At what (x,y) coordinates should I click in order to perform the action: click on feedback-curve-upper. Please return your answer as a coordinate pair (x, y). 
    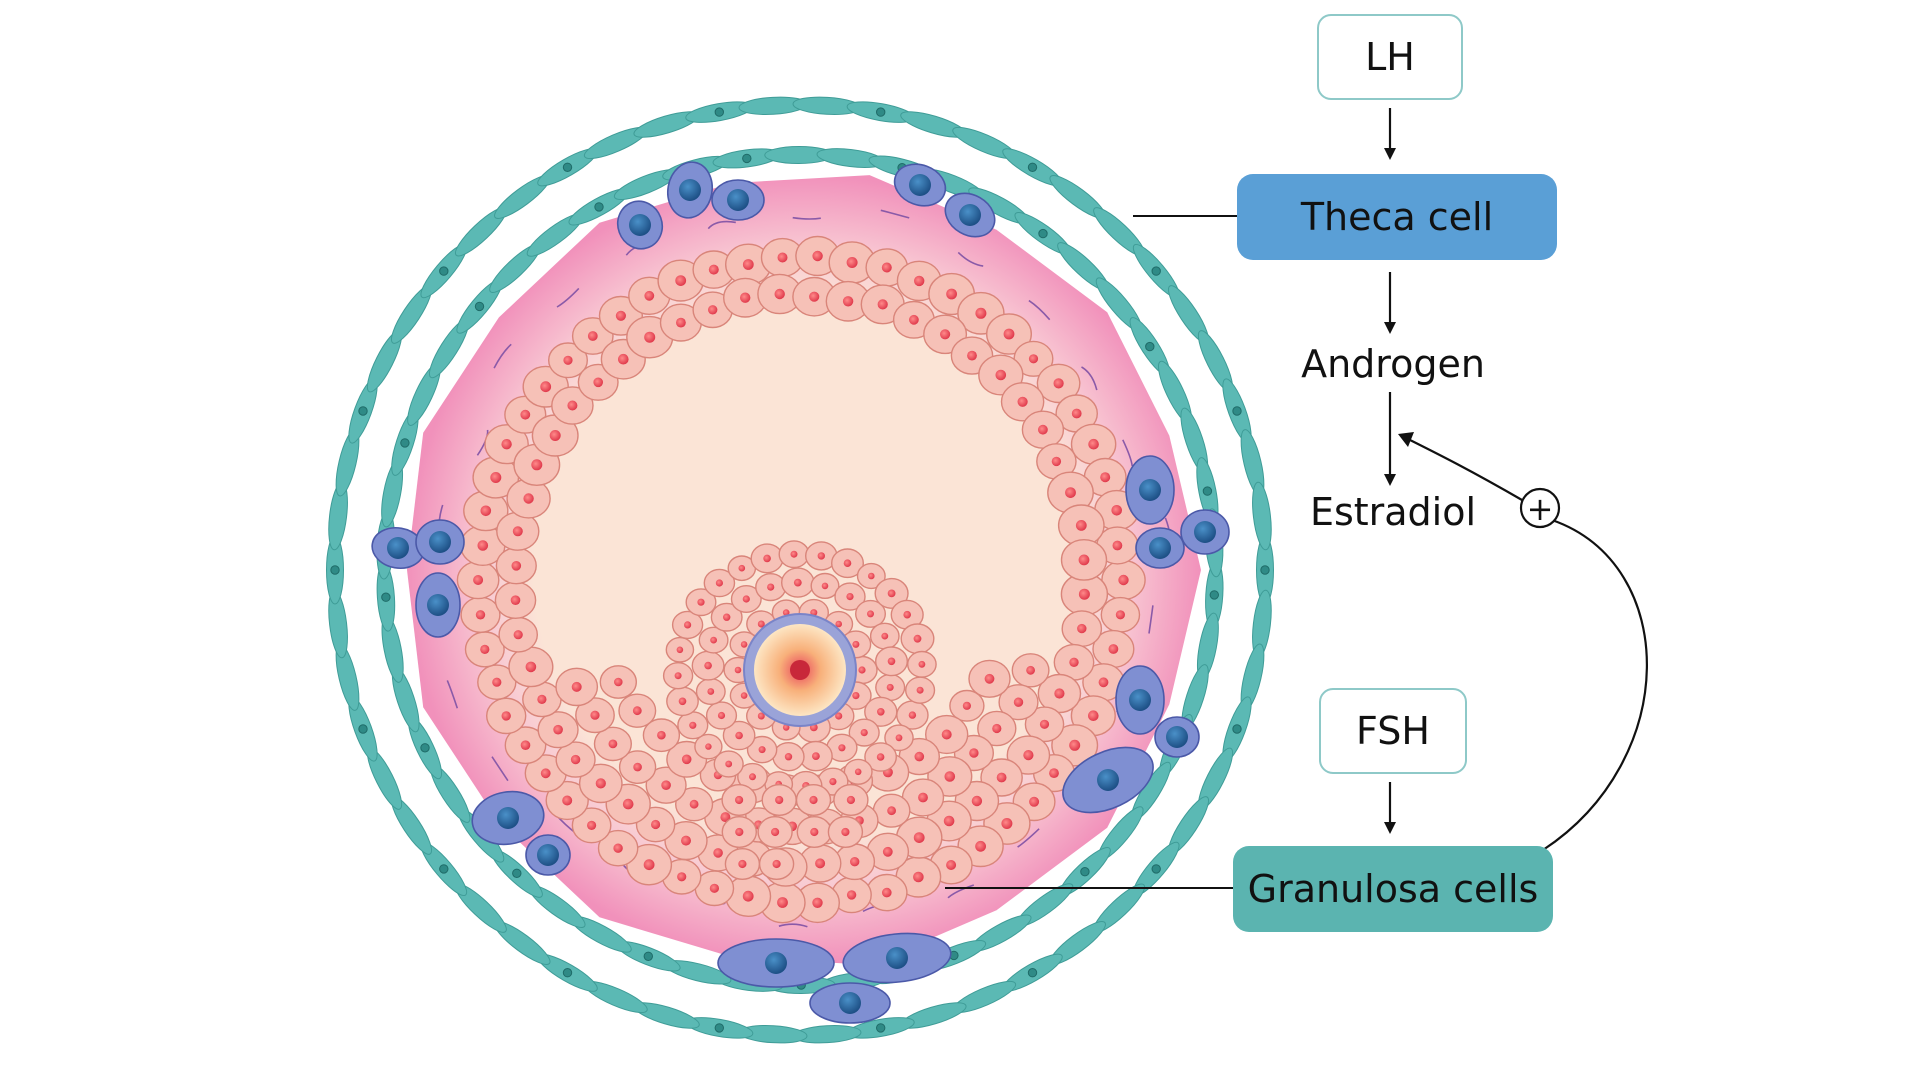
    Looking at the image, I should click on (1466, 470).